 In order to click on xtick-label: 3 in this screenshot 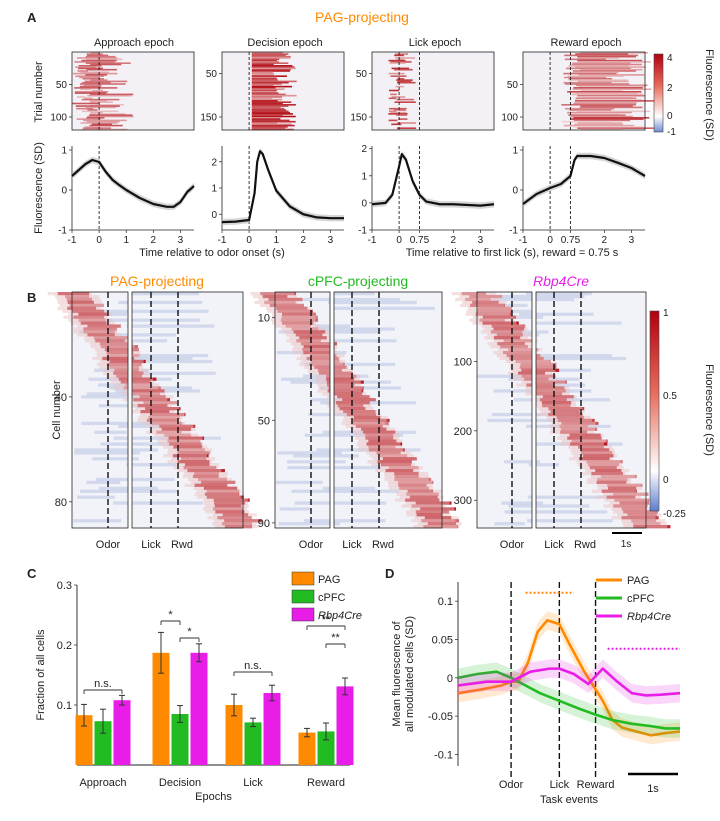, I will do `click(331, 240)`.